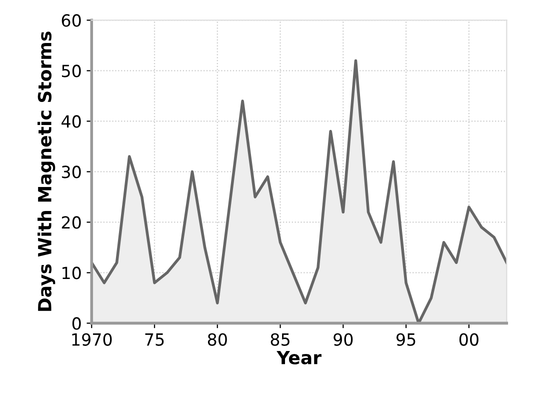 This screenshot has height=404, width=539. I want to click on y-tick-label: 30, so click(71, 172).